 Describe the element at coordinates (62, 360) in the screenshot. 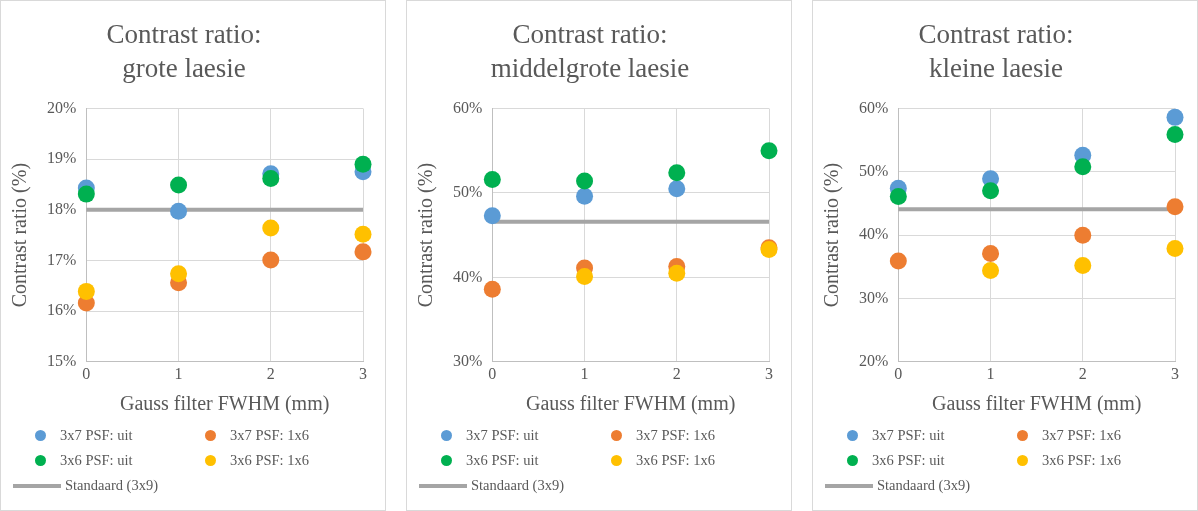

I see `y-tick-label: 15%` at that location.